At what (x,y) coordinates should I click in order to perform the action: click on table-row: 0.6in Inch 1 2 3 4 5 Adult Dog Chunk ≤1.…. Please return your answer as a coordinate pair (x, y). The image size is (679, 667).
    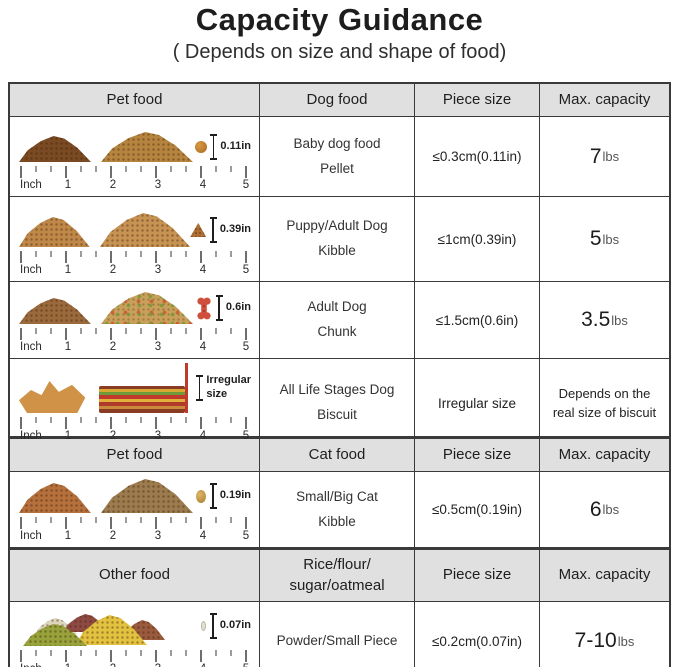
    Looking at the image, I should click on (339, 320).